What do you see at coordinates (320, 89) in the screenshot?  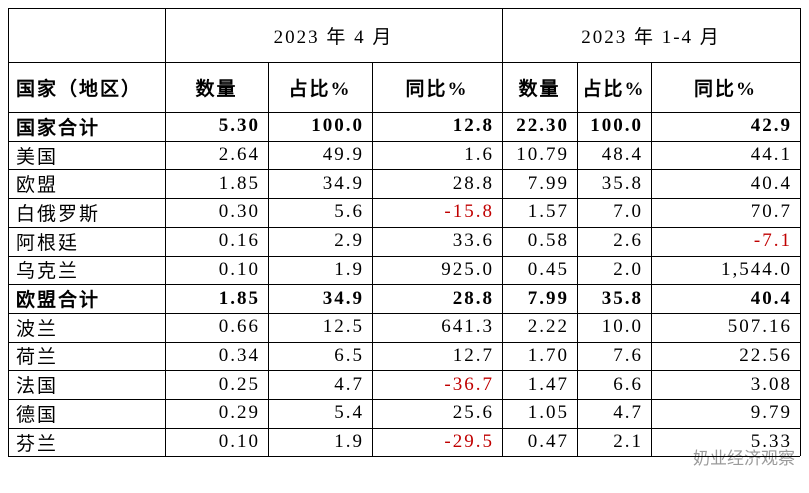 I see `column-header: 占比%` at bounding box center [320, 89].